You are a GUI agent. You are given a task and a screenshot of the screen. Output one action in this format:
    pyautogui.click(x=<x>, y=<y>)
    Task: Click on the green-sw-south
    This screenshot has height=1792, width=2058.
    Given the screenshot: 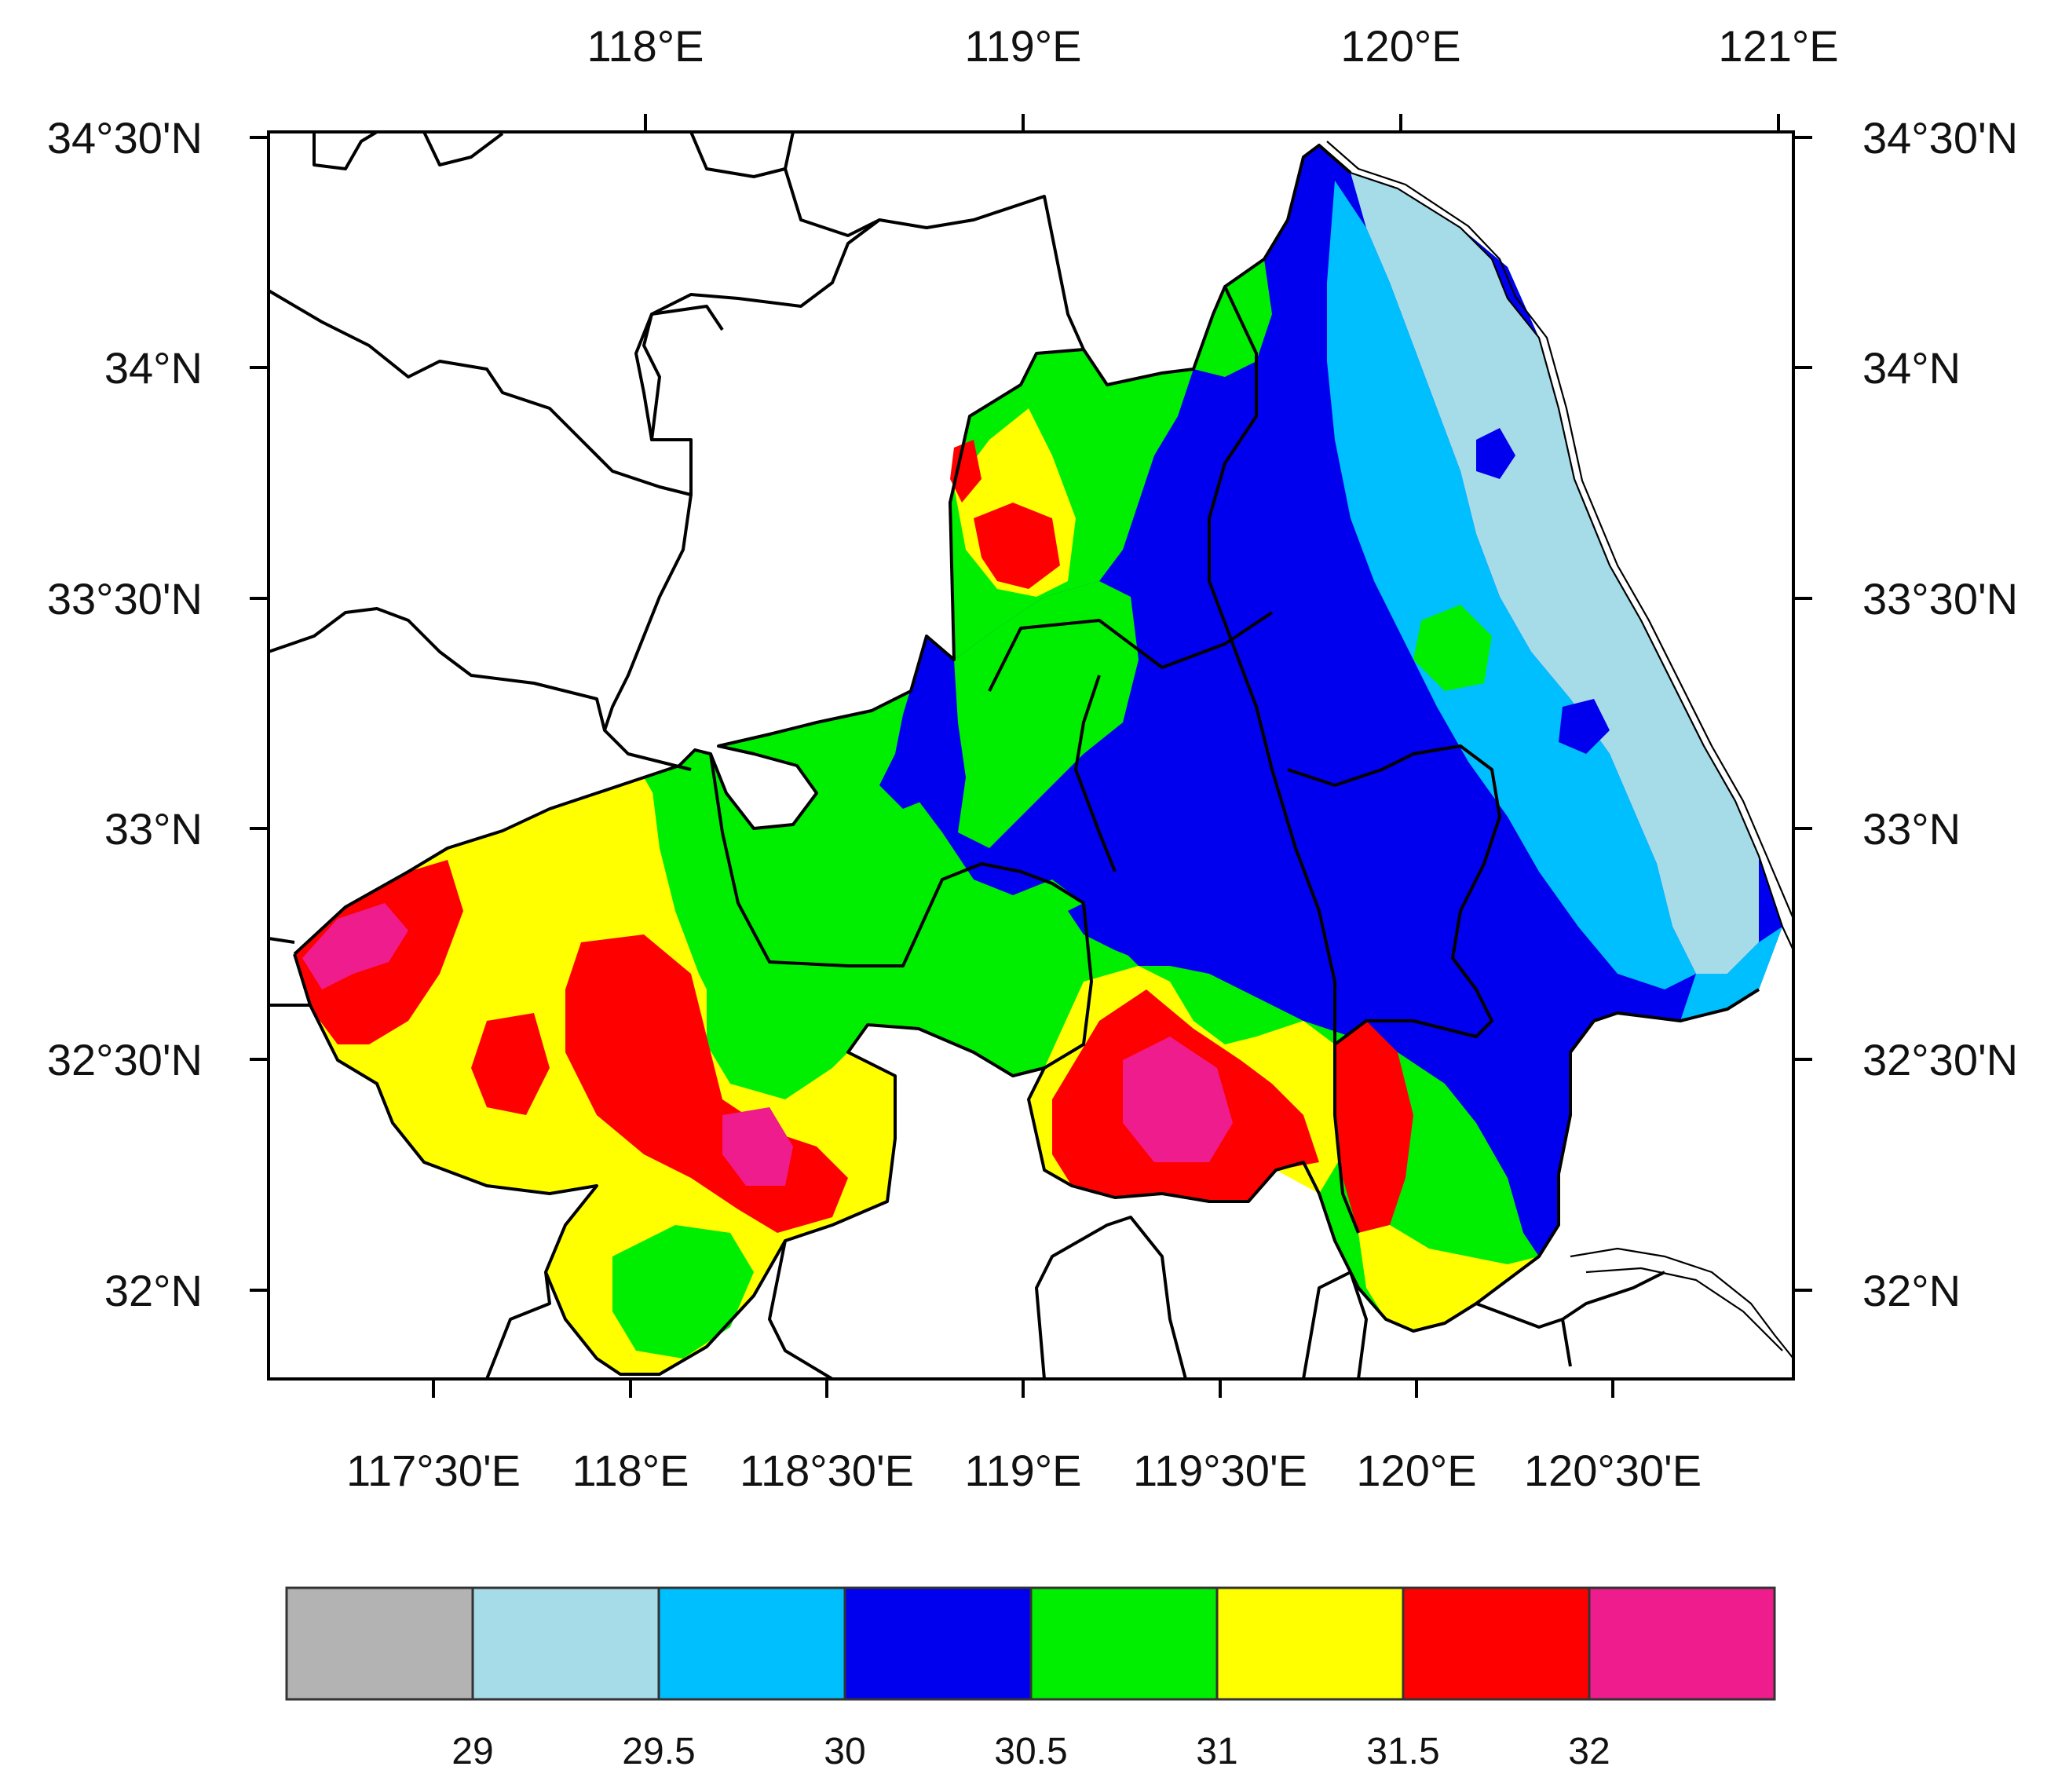 What is the action you would take?
    pyautogui.click(x=683, y=1292)
    